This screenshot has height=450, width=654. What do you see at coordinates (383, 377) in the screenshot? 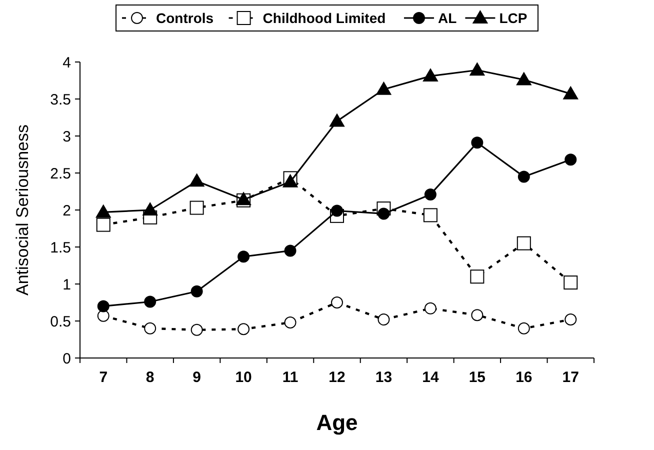
I see `x-tick-label: 13` at bounding box center [383, 377].